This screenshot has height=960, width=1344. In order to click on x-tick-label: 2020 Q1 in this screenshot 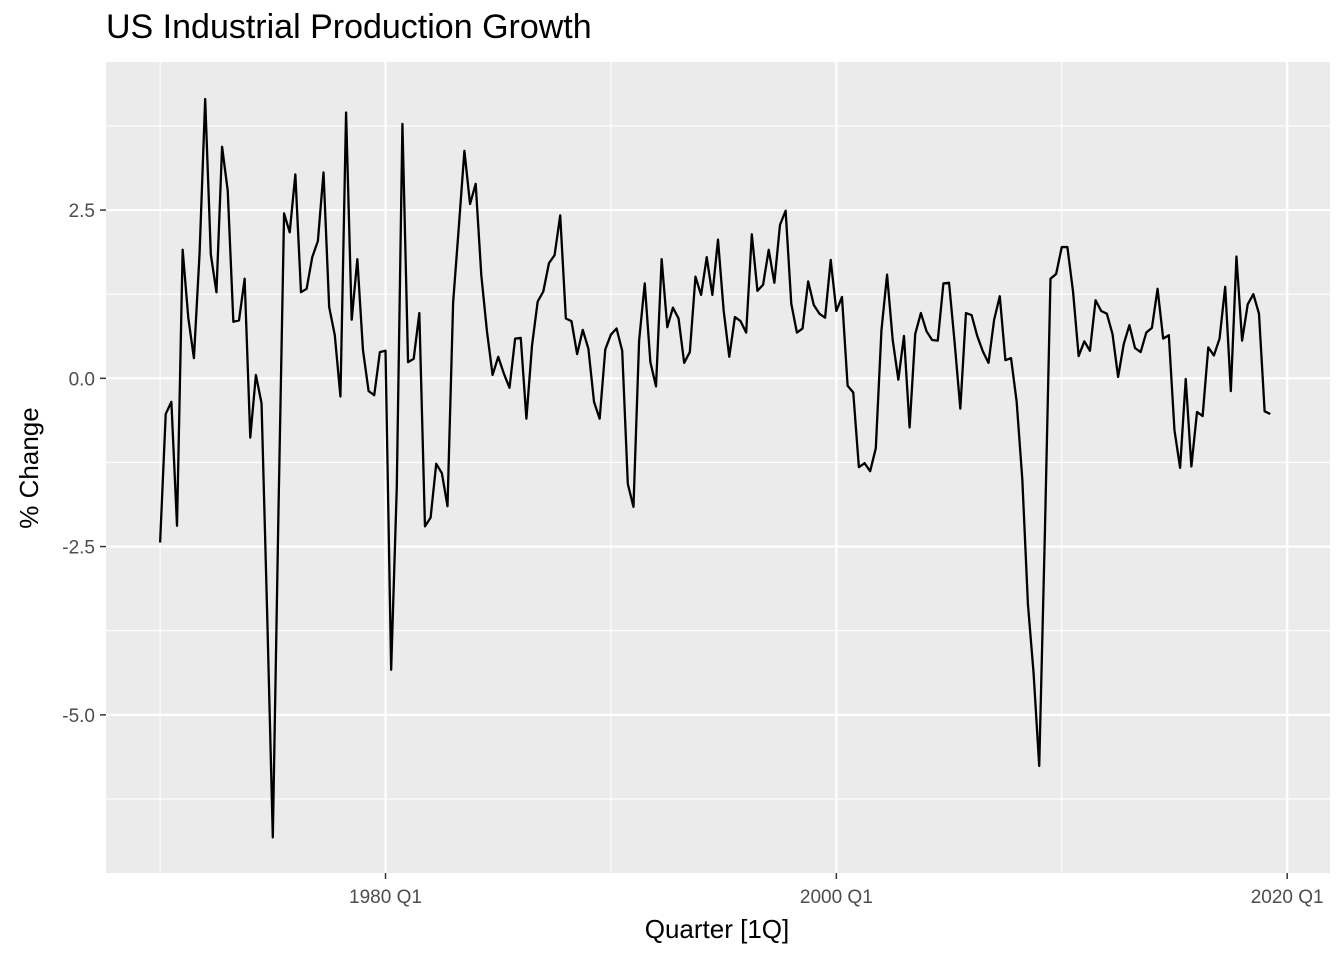, I will do `click(1287, 897)`.